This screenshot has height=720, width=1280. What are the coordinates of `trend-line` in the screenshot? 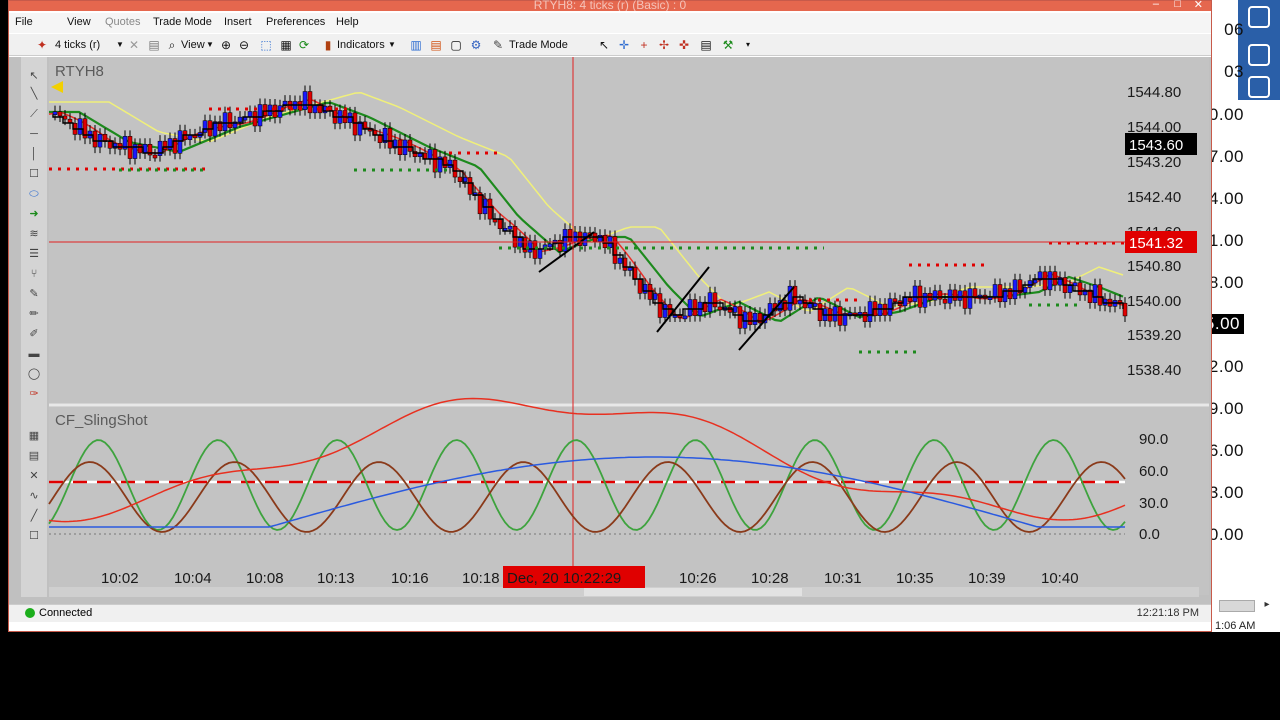 It's located at (683, 299).